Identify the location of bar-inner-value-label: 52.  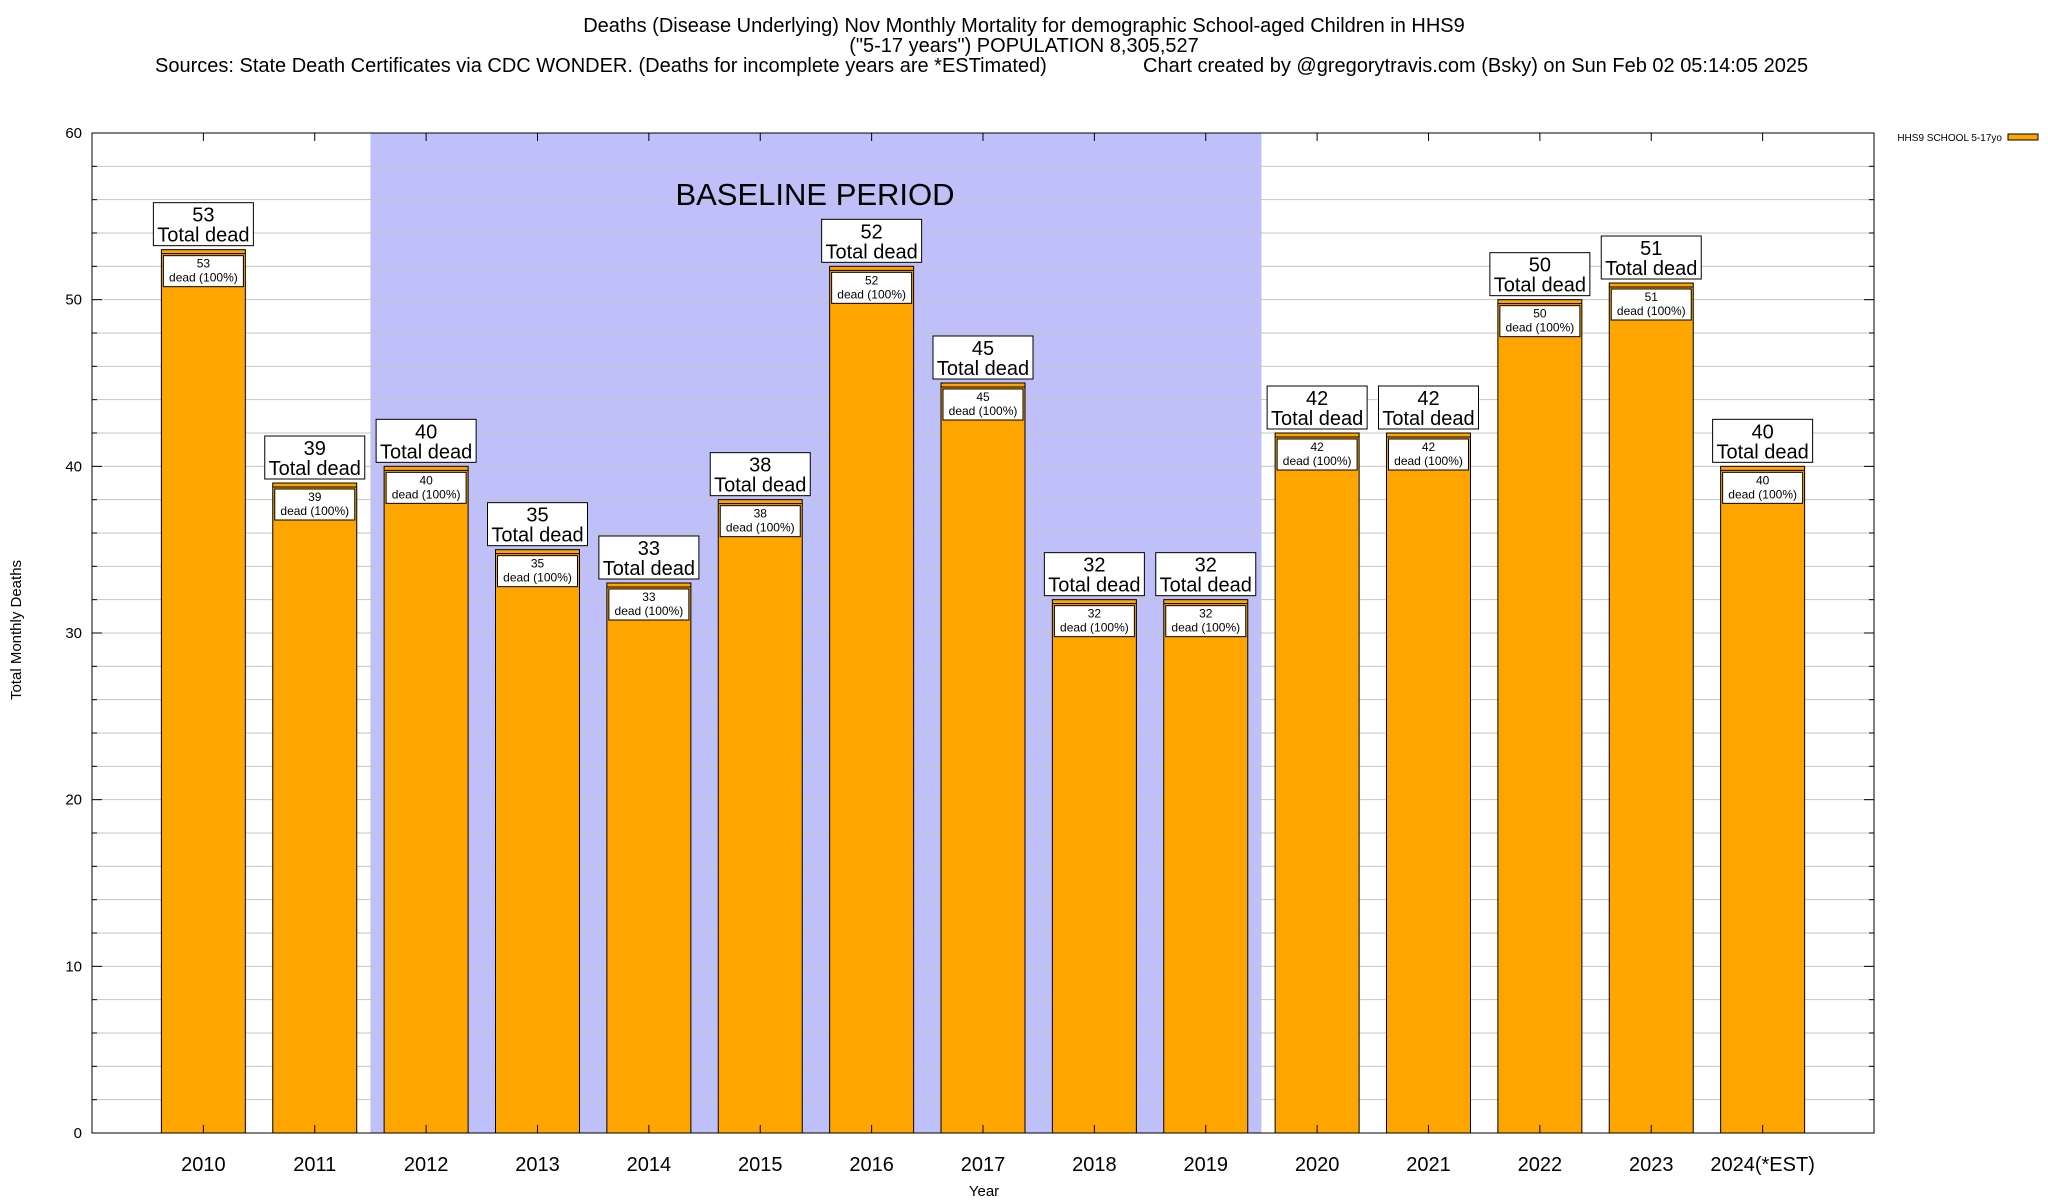
(872, 280).